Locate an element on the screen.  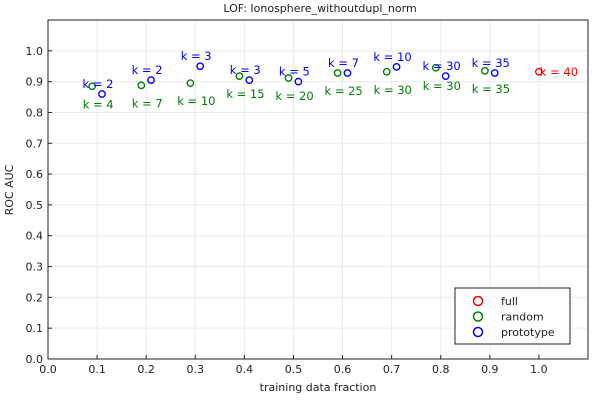
full-point is located at coordinates (539, 71).